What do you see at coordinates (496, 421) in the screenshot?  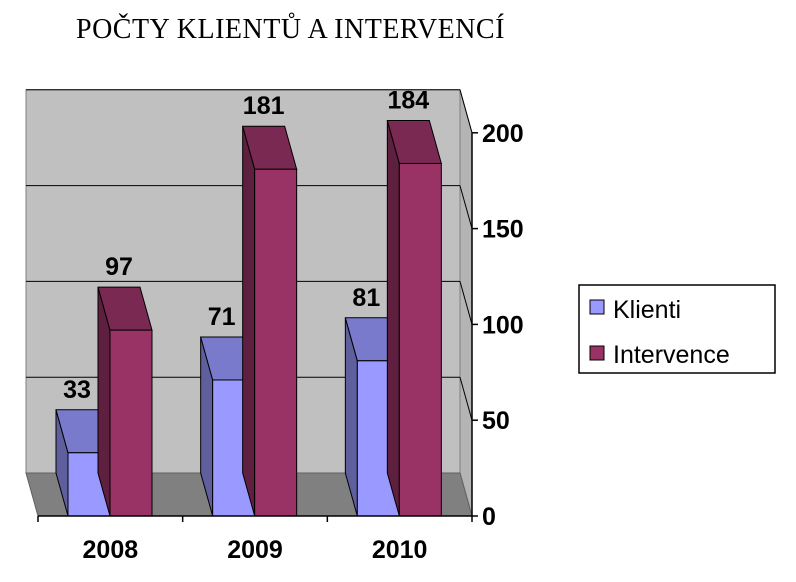 I see `y-tick-label-50: 50` at bounding box center [496, 421].